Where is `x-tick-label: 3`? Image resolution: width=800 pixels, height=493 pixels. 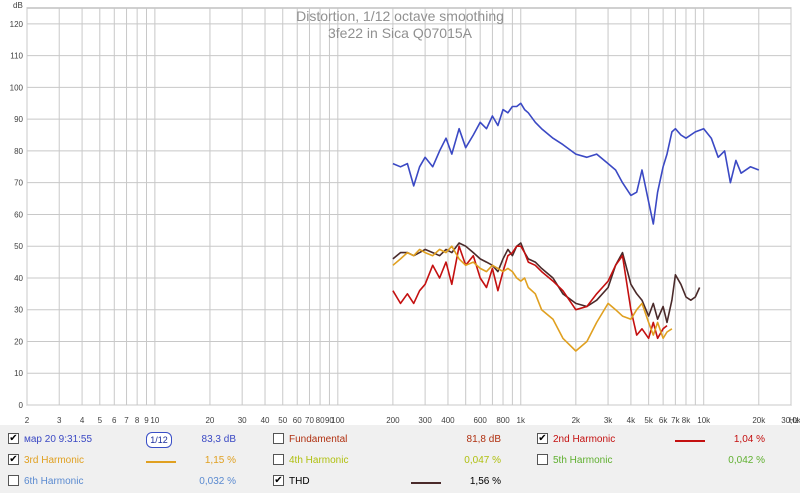
x-tick-label: 3 is located at coordinates (59, 420).